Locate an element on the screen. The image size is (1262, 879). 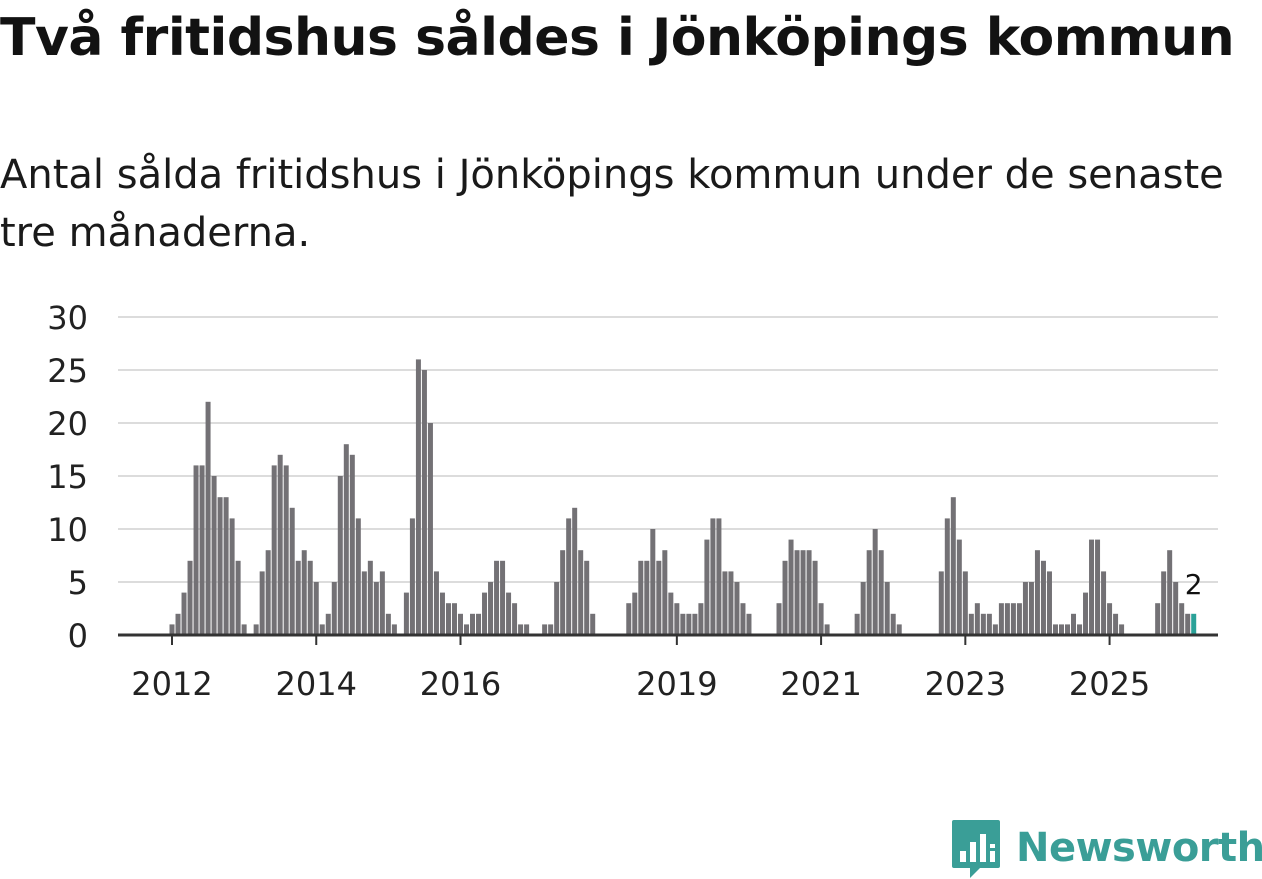
brand-name: Newsworthy is located at coordinates (1139, 848).